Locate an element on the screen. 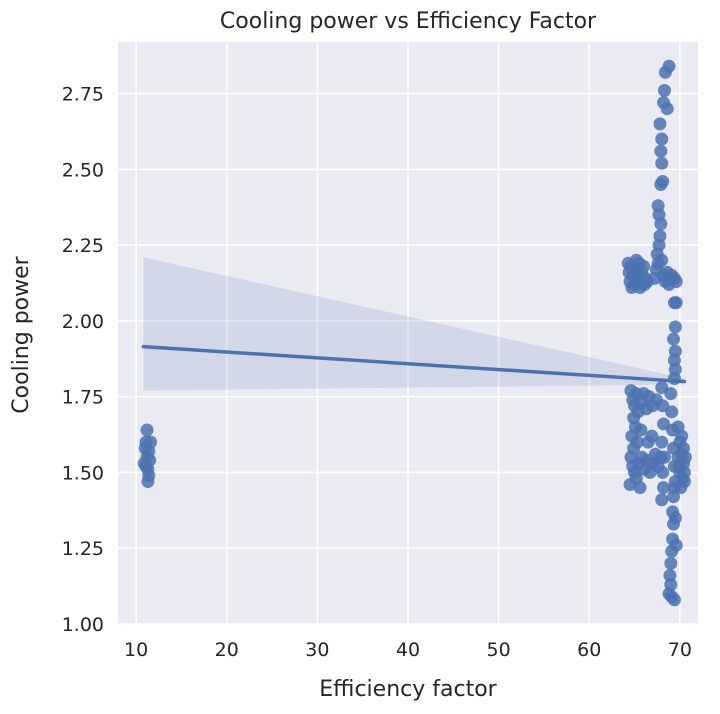 The image size is (720, 714). confidence-band is located at coordinates (414, 324).